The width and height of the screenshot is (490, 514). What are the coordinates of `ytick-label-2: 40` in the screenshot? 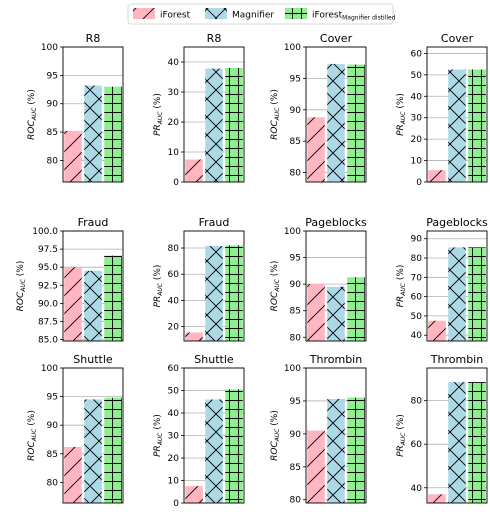 It's located at (174, 301).